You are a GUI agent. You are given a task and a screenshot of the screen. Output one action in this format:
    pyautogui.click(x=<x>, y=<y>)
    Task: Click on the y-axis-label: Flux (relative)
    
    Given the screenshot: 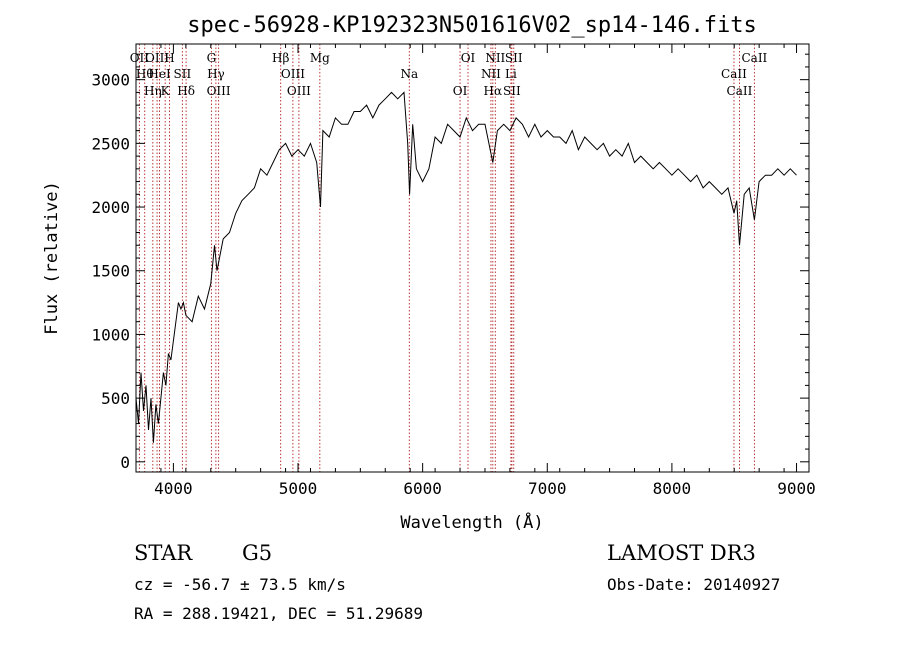 What is the action you would take?
    pyautogui.click(x=52, y=258)
    